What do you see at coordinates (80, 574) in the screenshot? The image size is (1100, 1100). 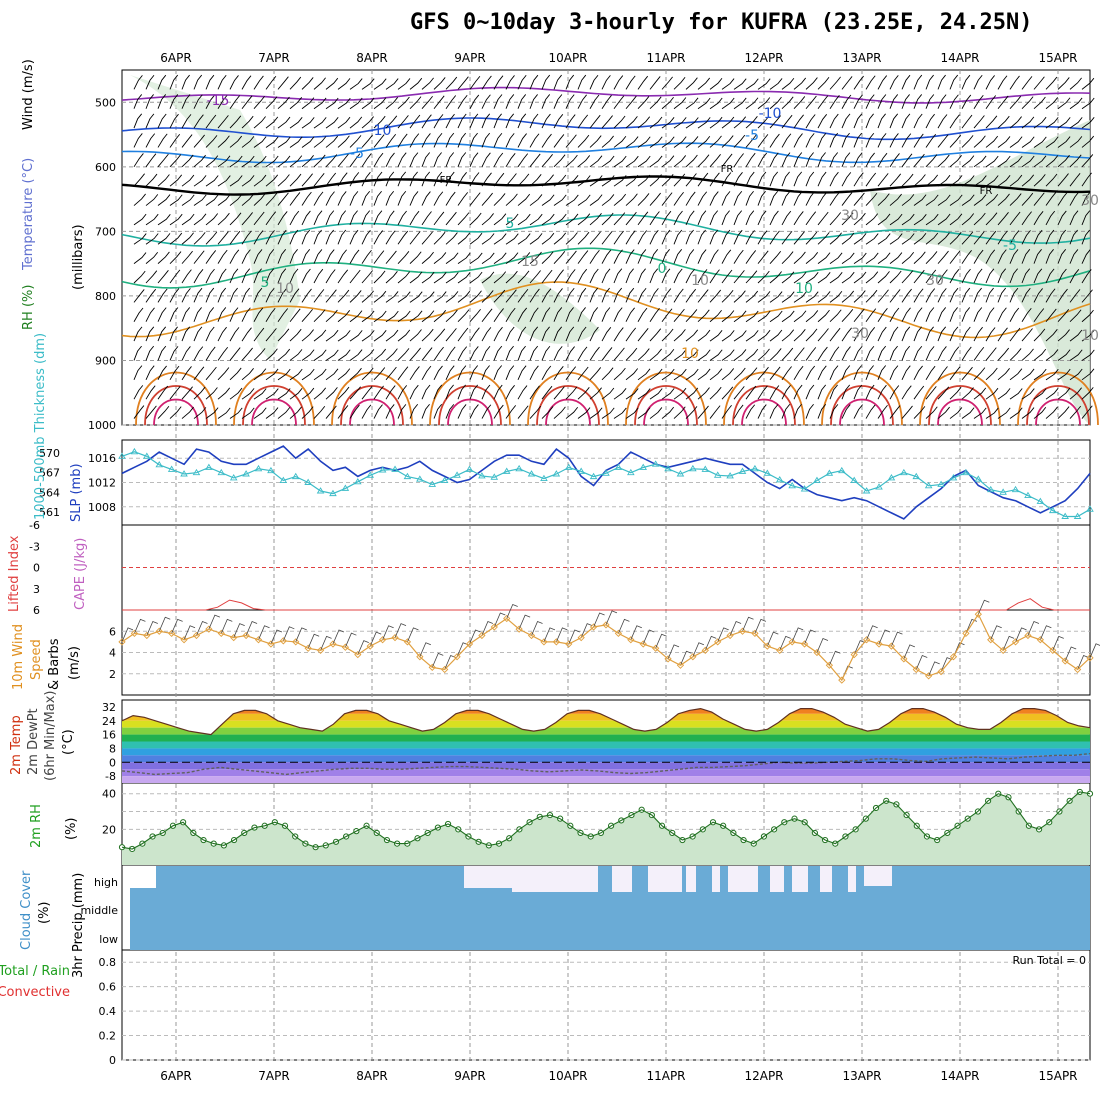 I see `cape-label: CAPE (J/kg)` at bounding box center [80, 574].